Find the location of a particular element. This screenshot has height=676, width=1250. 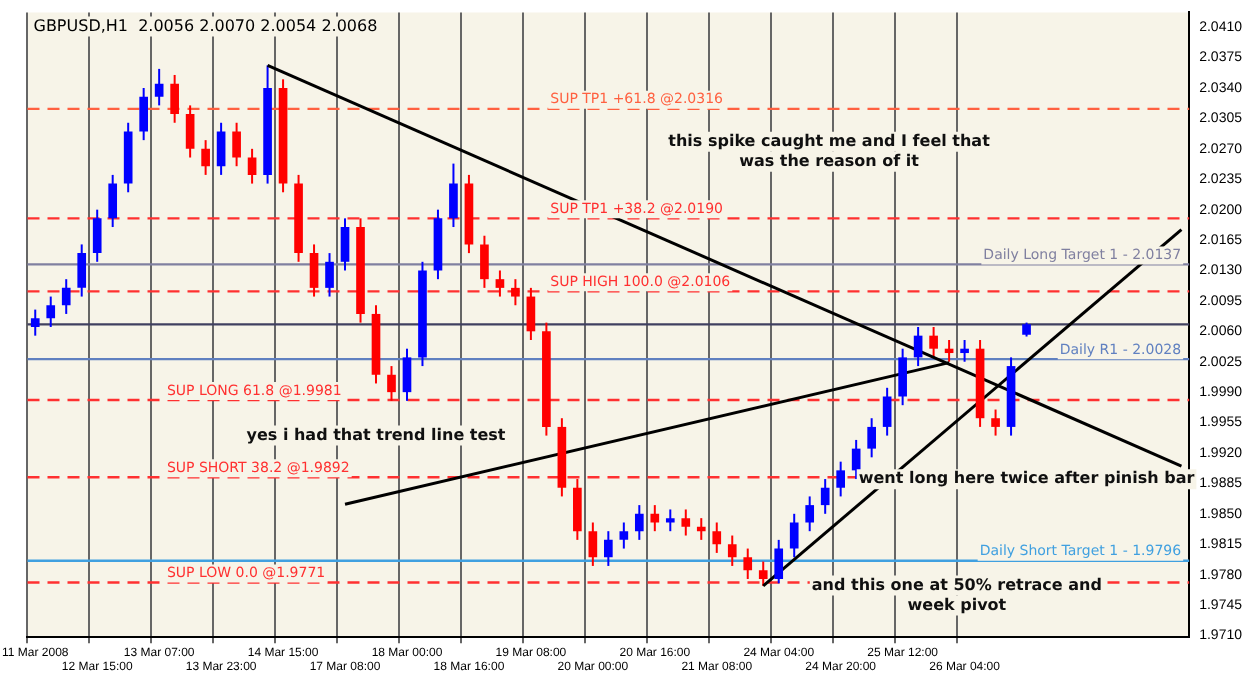

chart-title: GBPUSD,H1 2.0056 2.0070 2.0054 2.0068 is located at coordinates (205, 25).